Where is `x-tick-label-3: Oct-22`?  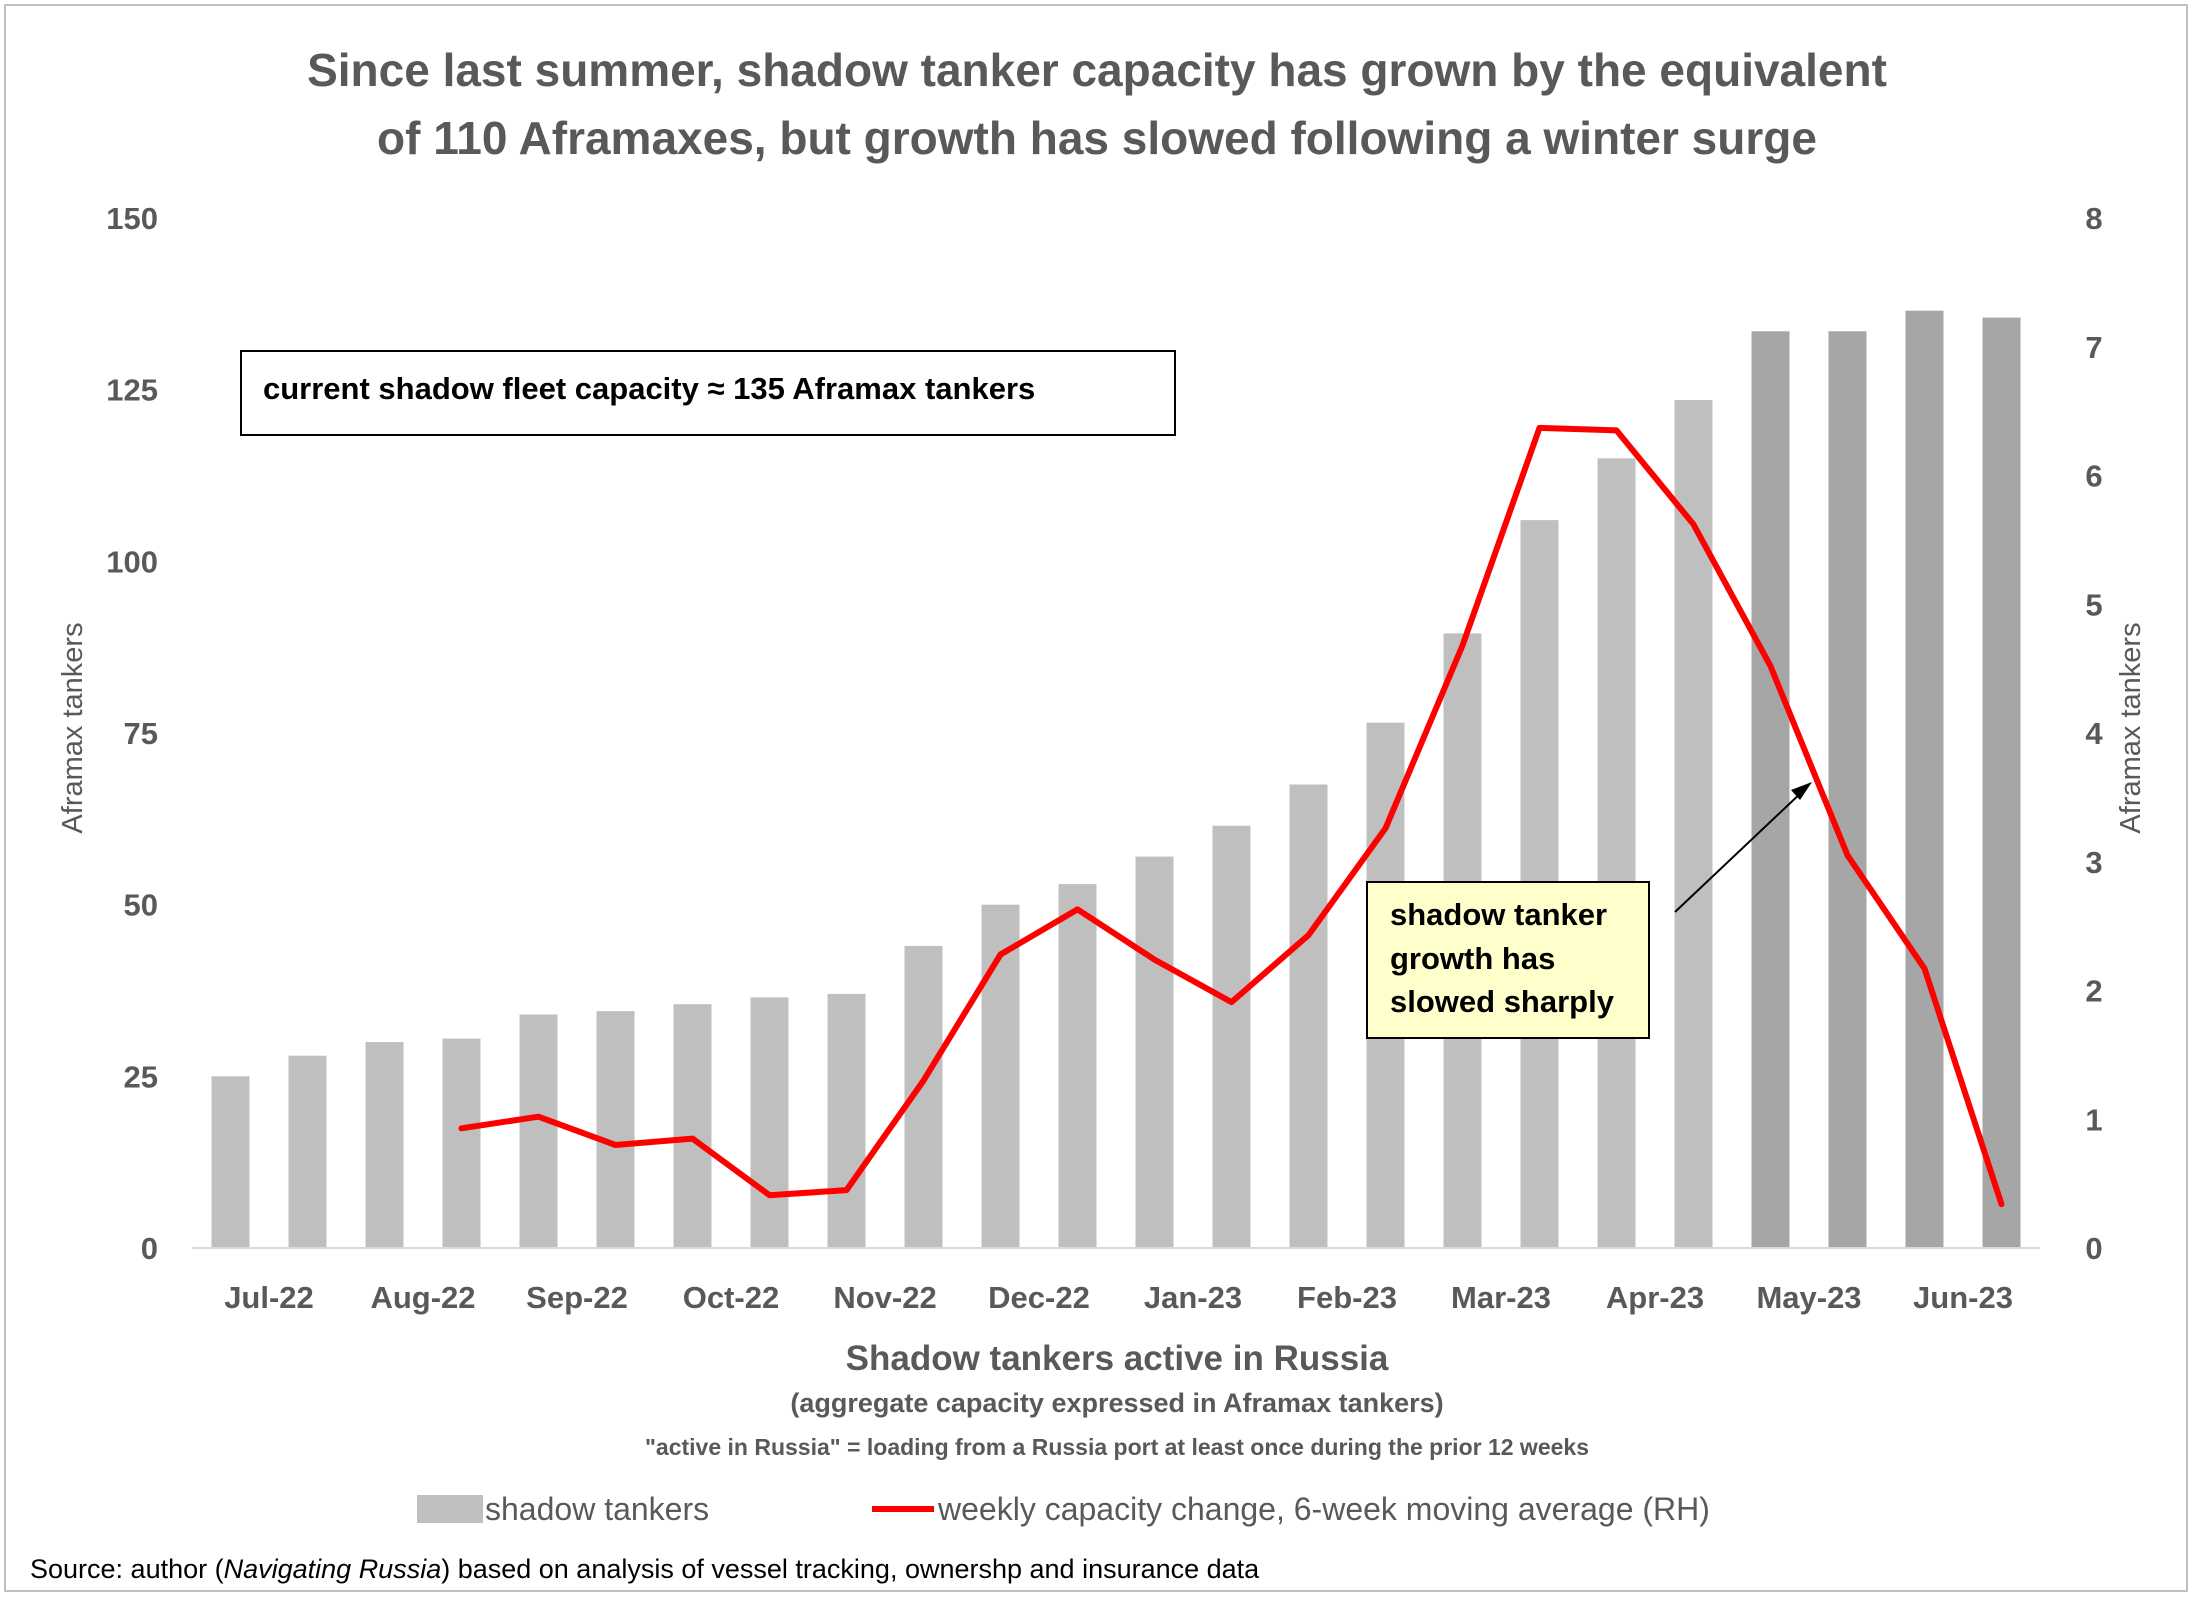
x-tick-label-3: Oct-22 is located at coordinates (731, 1297).